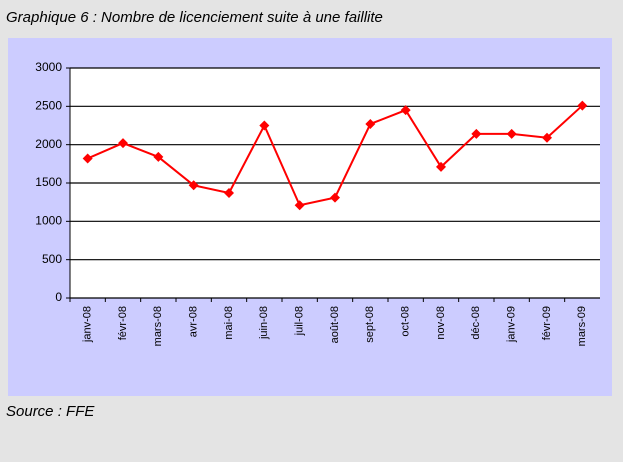 This screenshot has height=462, width=623. Describe the element at coordinates (547, 323) in the screenshot. I see `x-tick-label: févr-09` at that location.